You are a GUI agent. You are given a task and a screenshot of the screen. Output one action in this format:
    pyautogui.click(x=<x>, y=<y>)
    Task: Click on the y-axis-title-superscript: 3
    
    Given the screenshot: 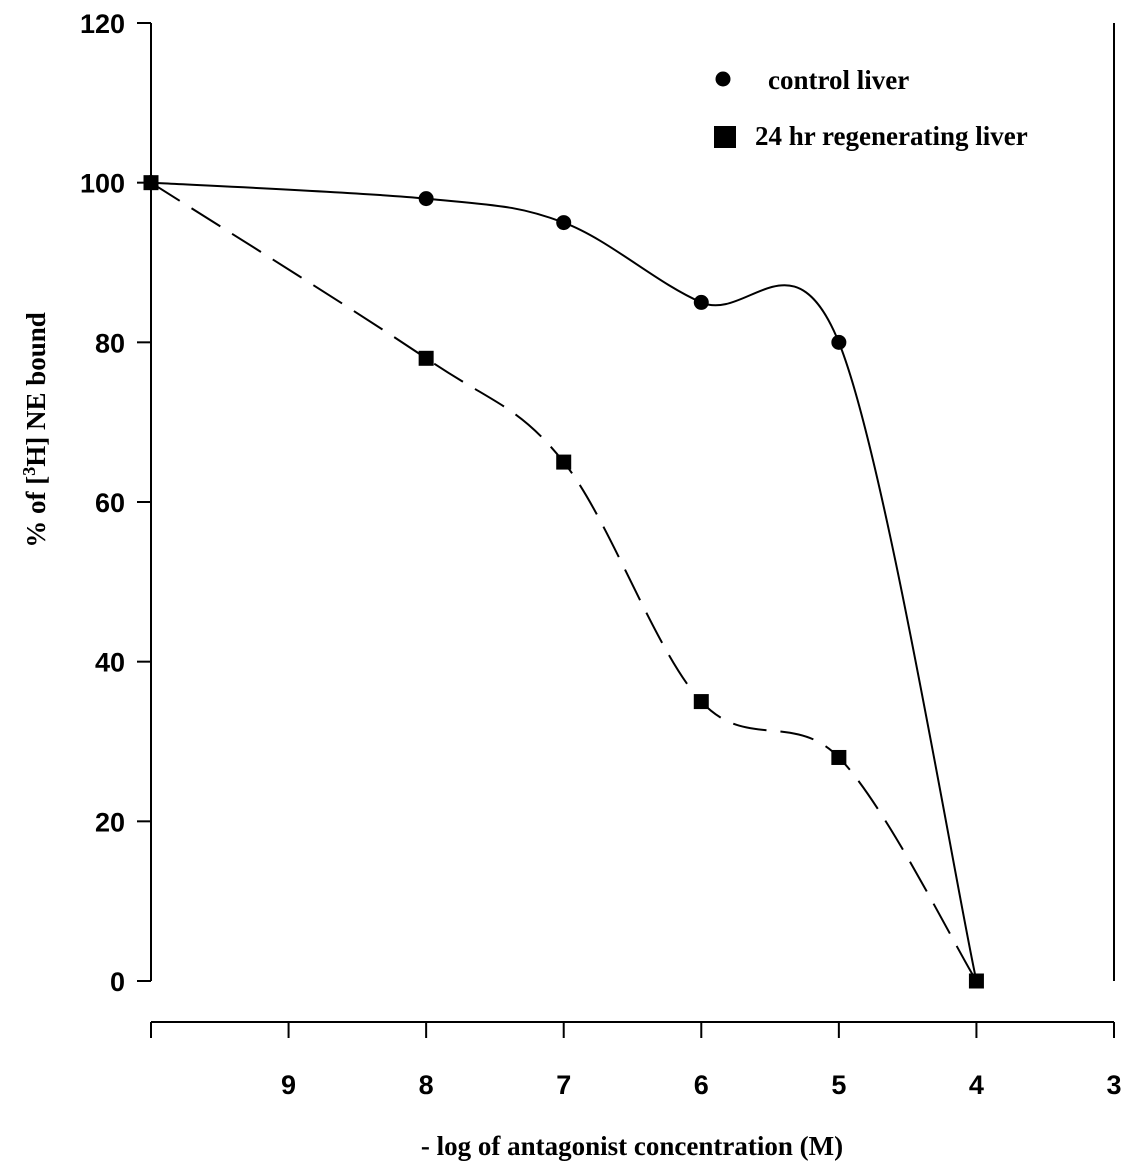 What is the action you would take?
    pyautogui.click(x=29, y=471)
    